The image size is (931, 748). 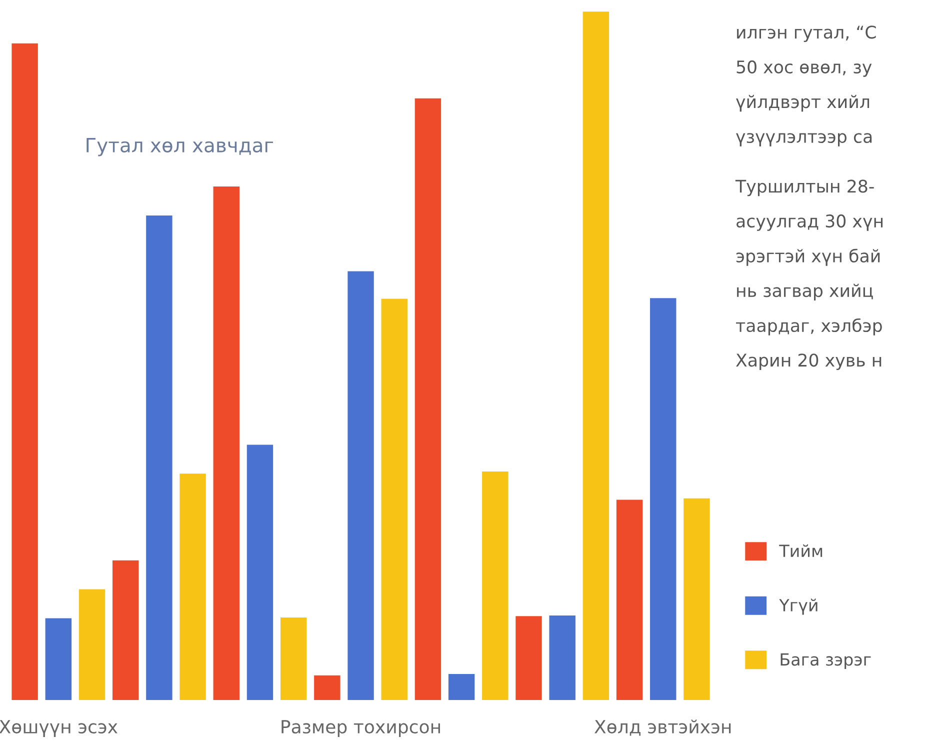 I want to click on text: эрэгтэй хүн бай, so click(x=808, y=257).